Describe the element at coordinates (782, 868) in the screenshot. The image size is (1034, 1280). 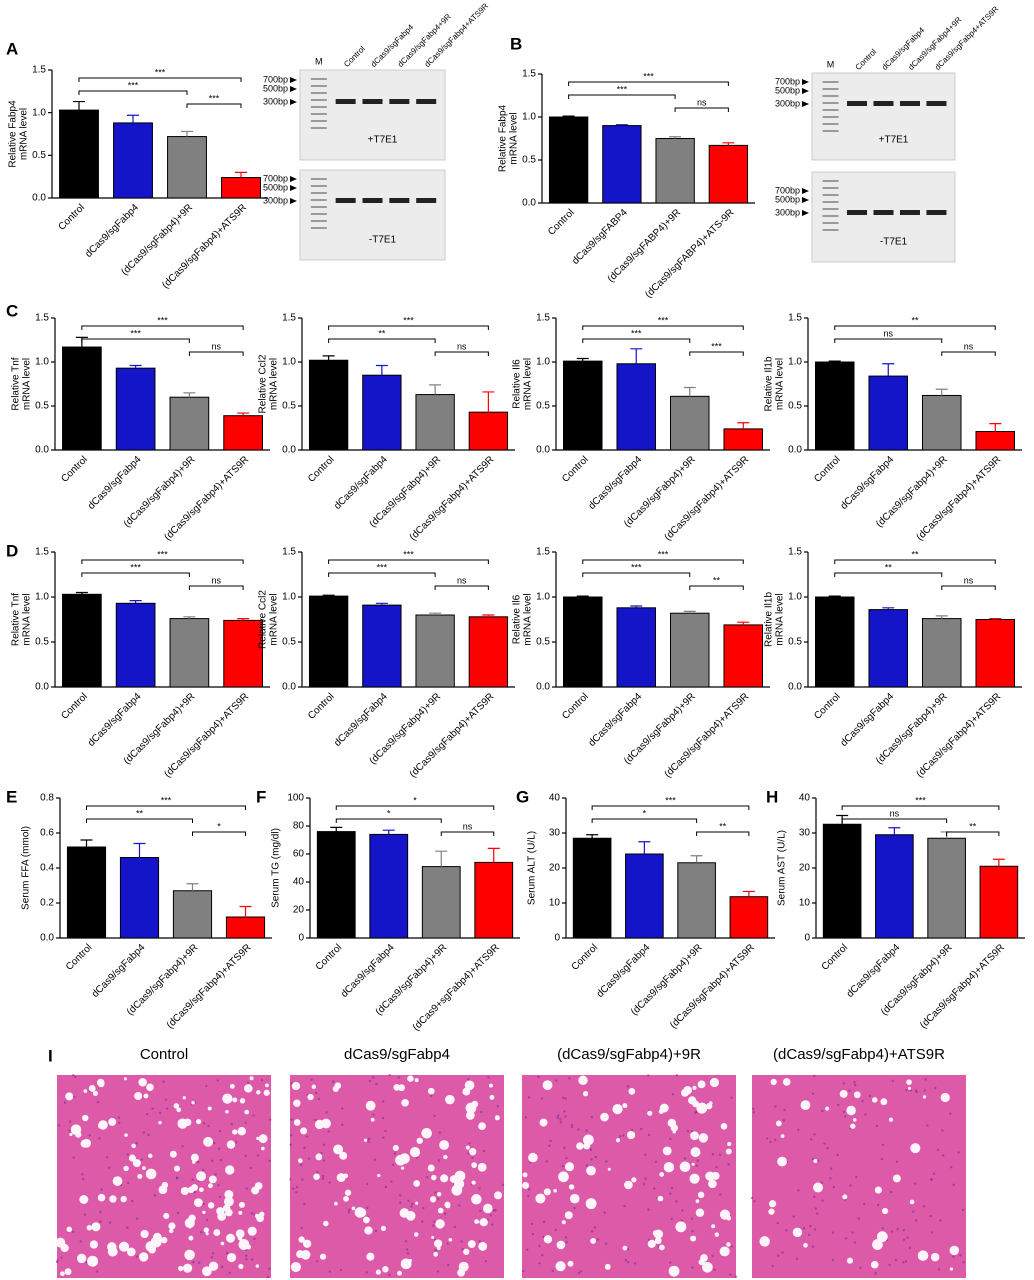
I see `y-axis-label: Serum AST (U/L)` at that location.